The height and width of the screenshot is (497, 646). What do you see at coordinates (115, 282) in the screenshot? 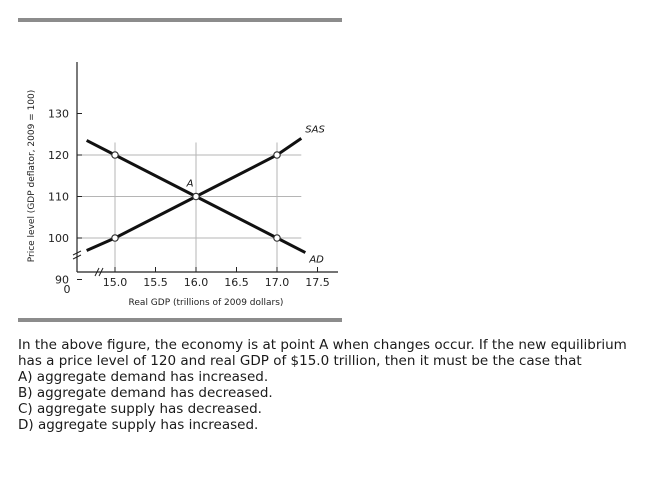
I see `x-tick-label: 15.0` at bounding box center [115, 282].